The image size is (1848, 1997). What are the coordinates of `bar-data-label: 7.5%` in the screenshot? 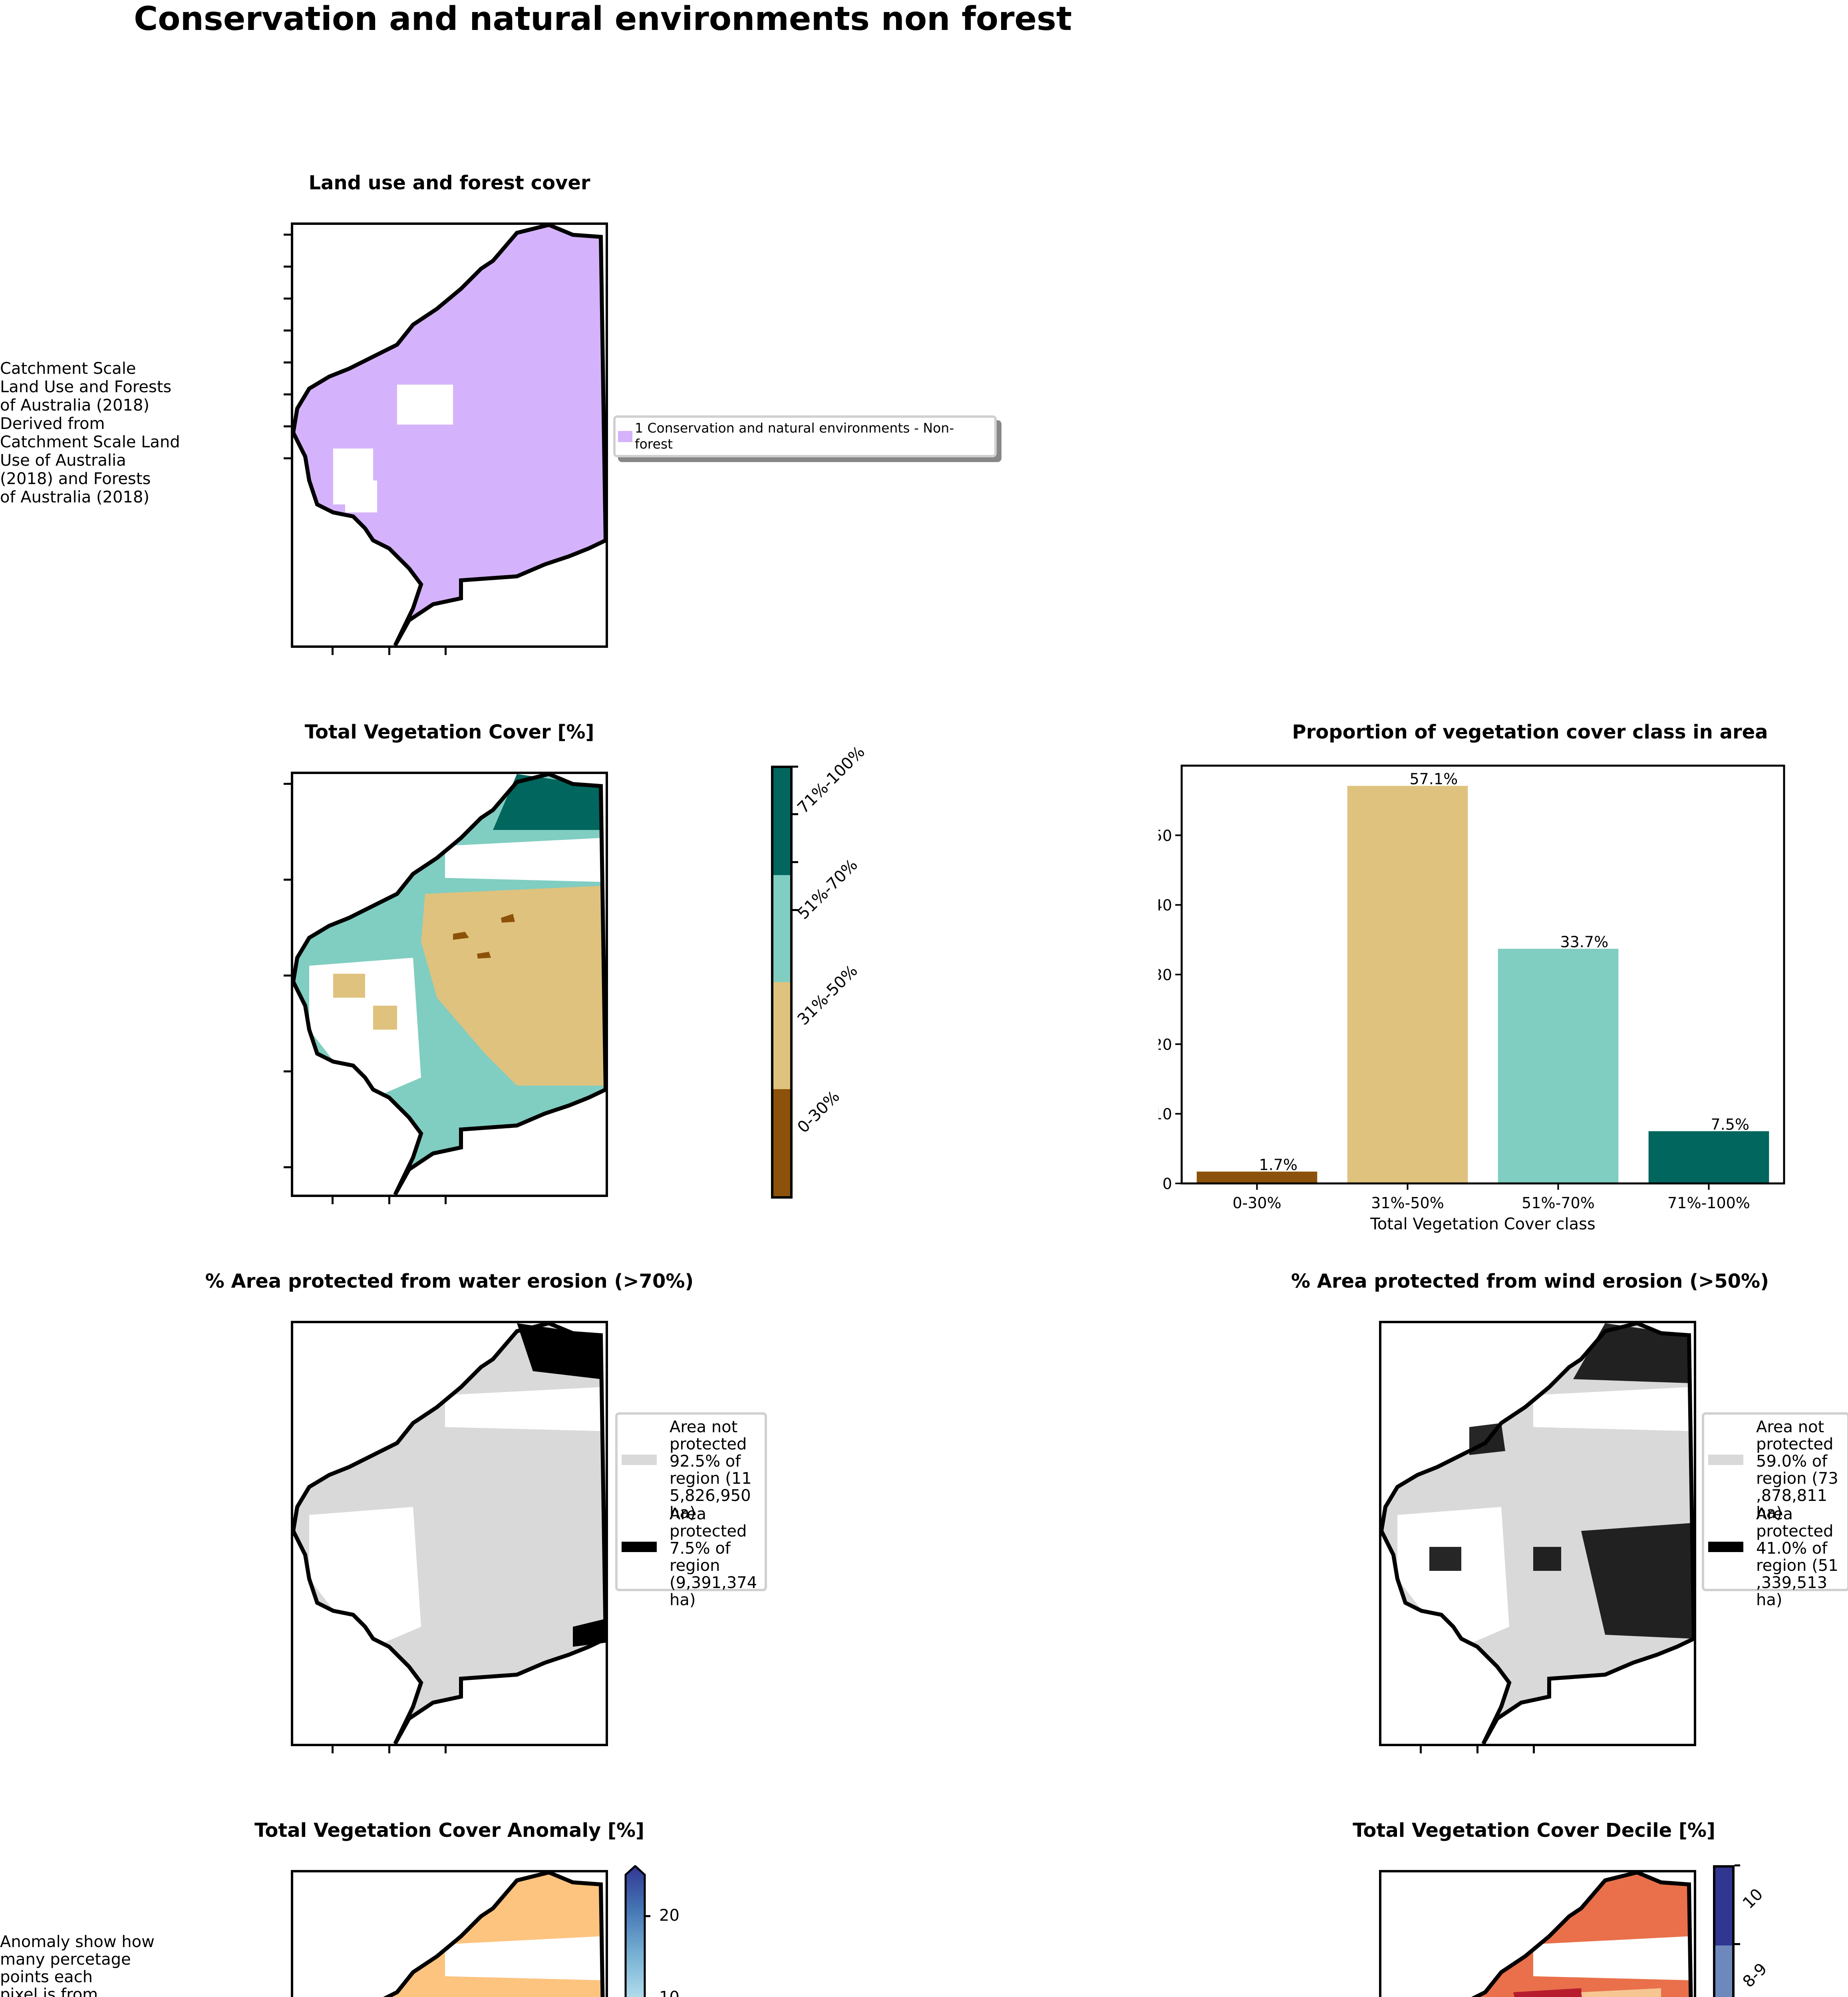 It's located at (1730, 1124).